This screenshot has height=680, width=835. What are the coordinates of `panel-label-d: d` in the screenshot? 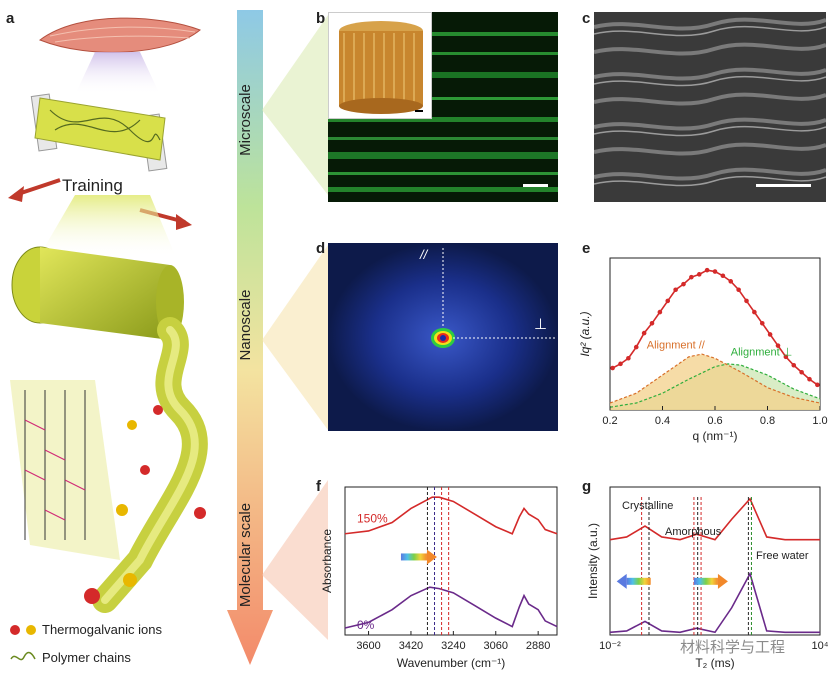 It's located at (321, 248).